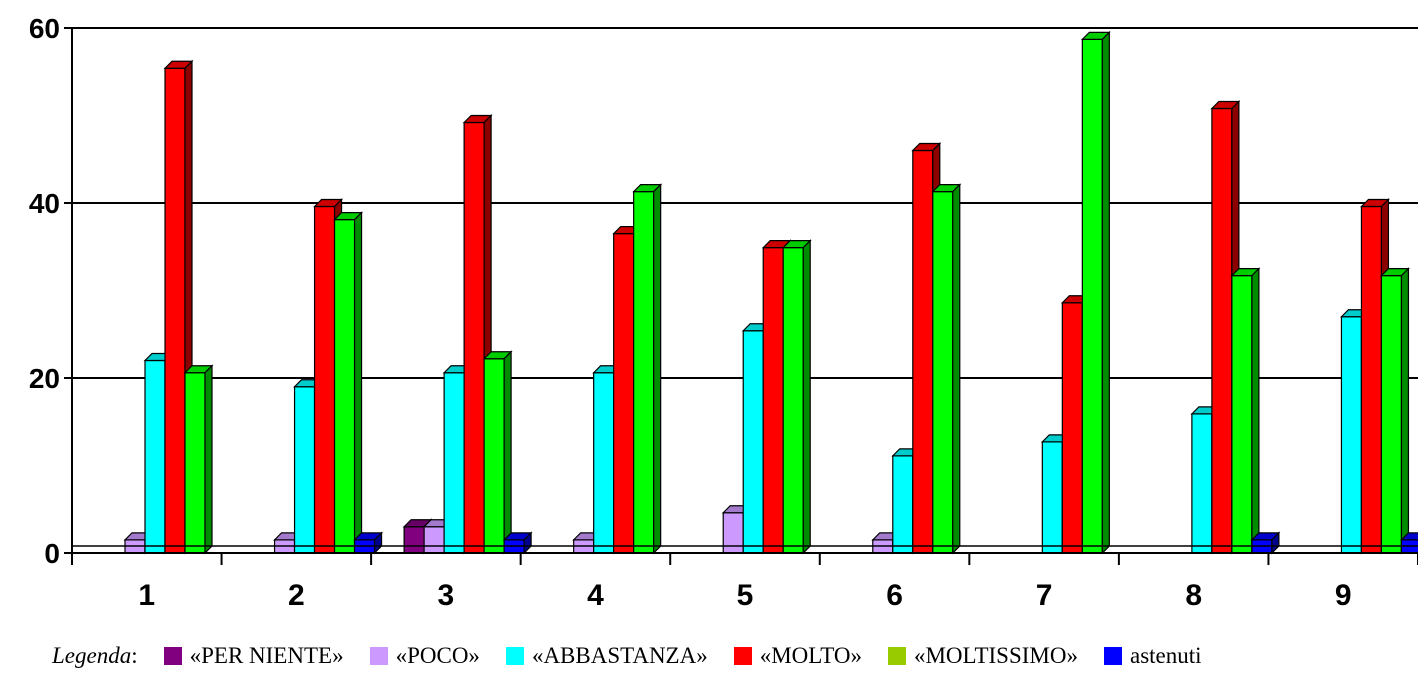  Describe the element at coordinates (745, 595) in the screenshot. I see `x-tick-label-5: 5` at that location.